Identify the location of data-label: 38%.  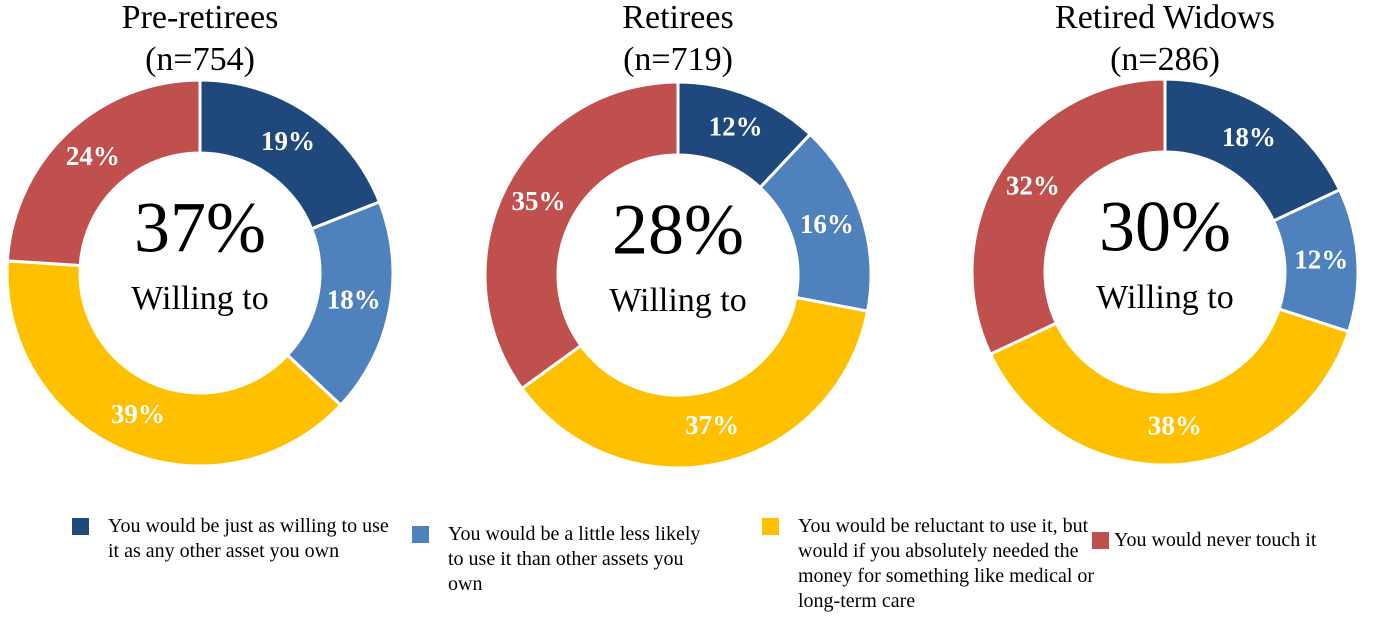
(1175, 425).